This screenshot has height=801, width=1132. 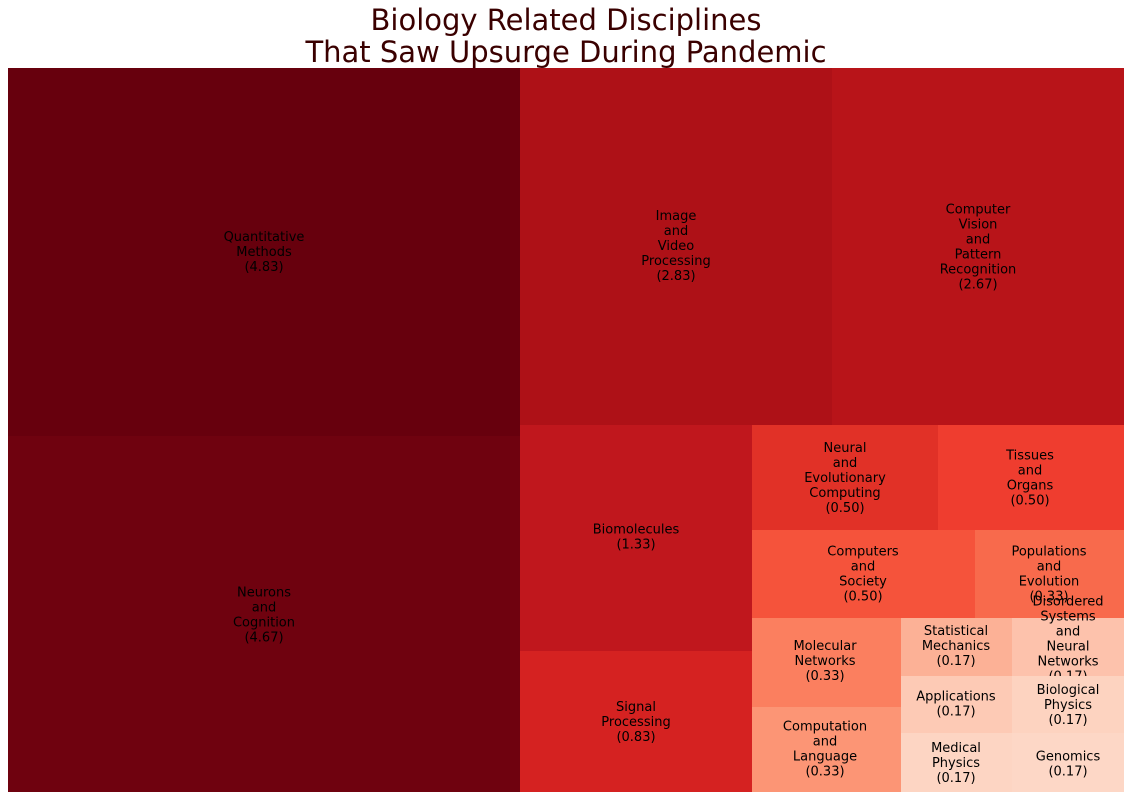 I want to click on tile-medical-physics: Medical Physics (0.17), so click(x=956, y=762).